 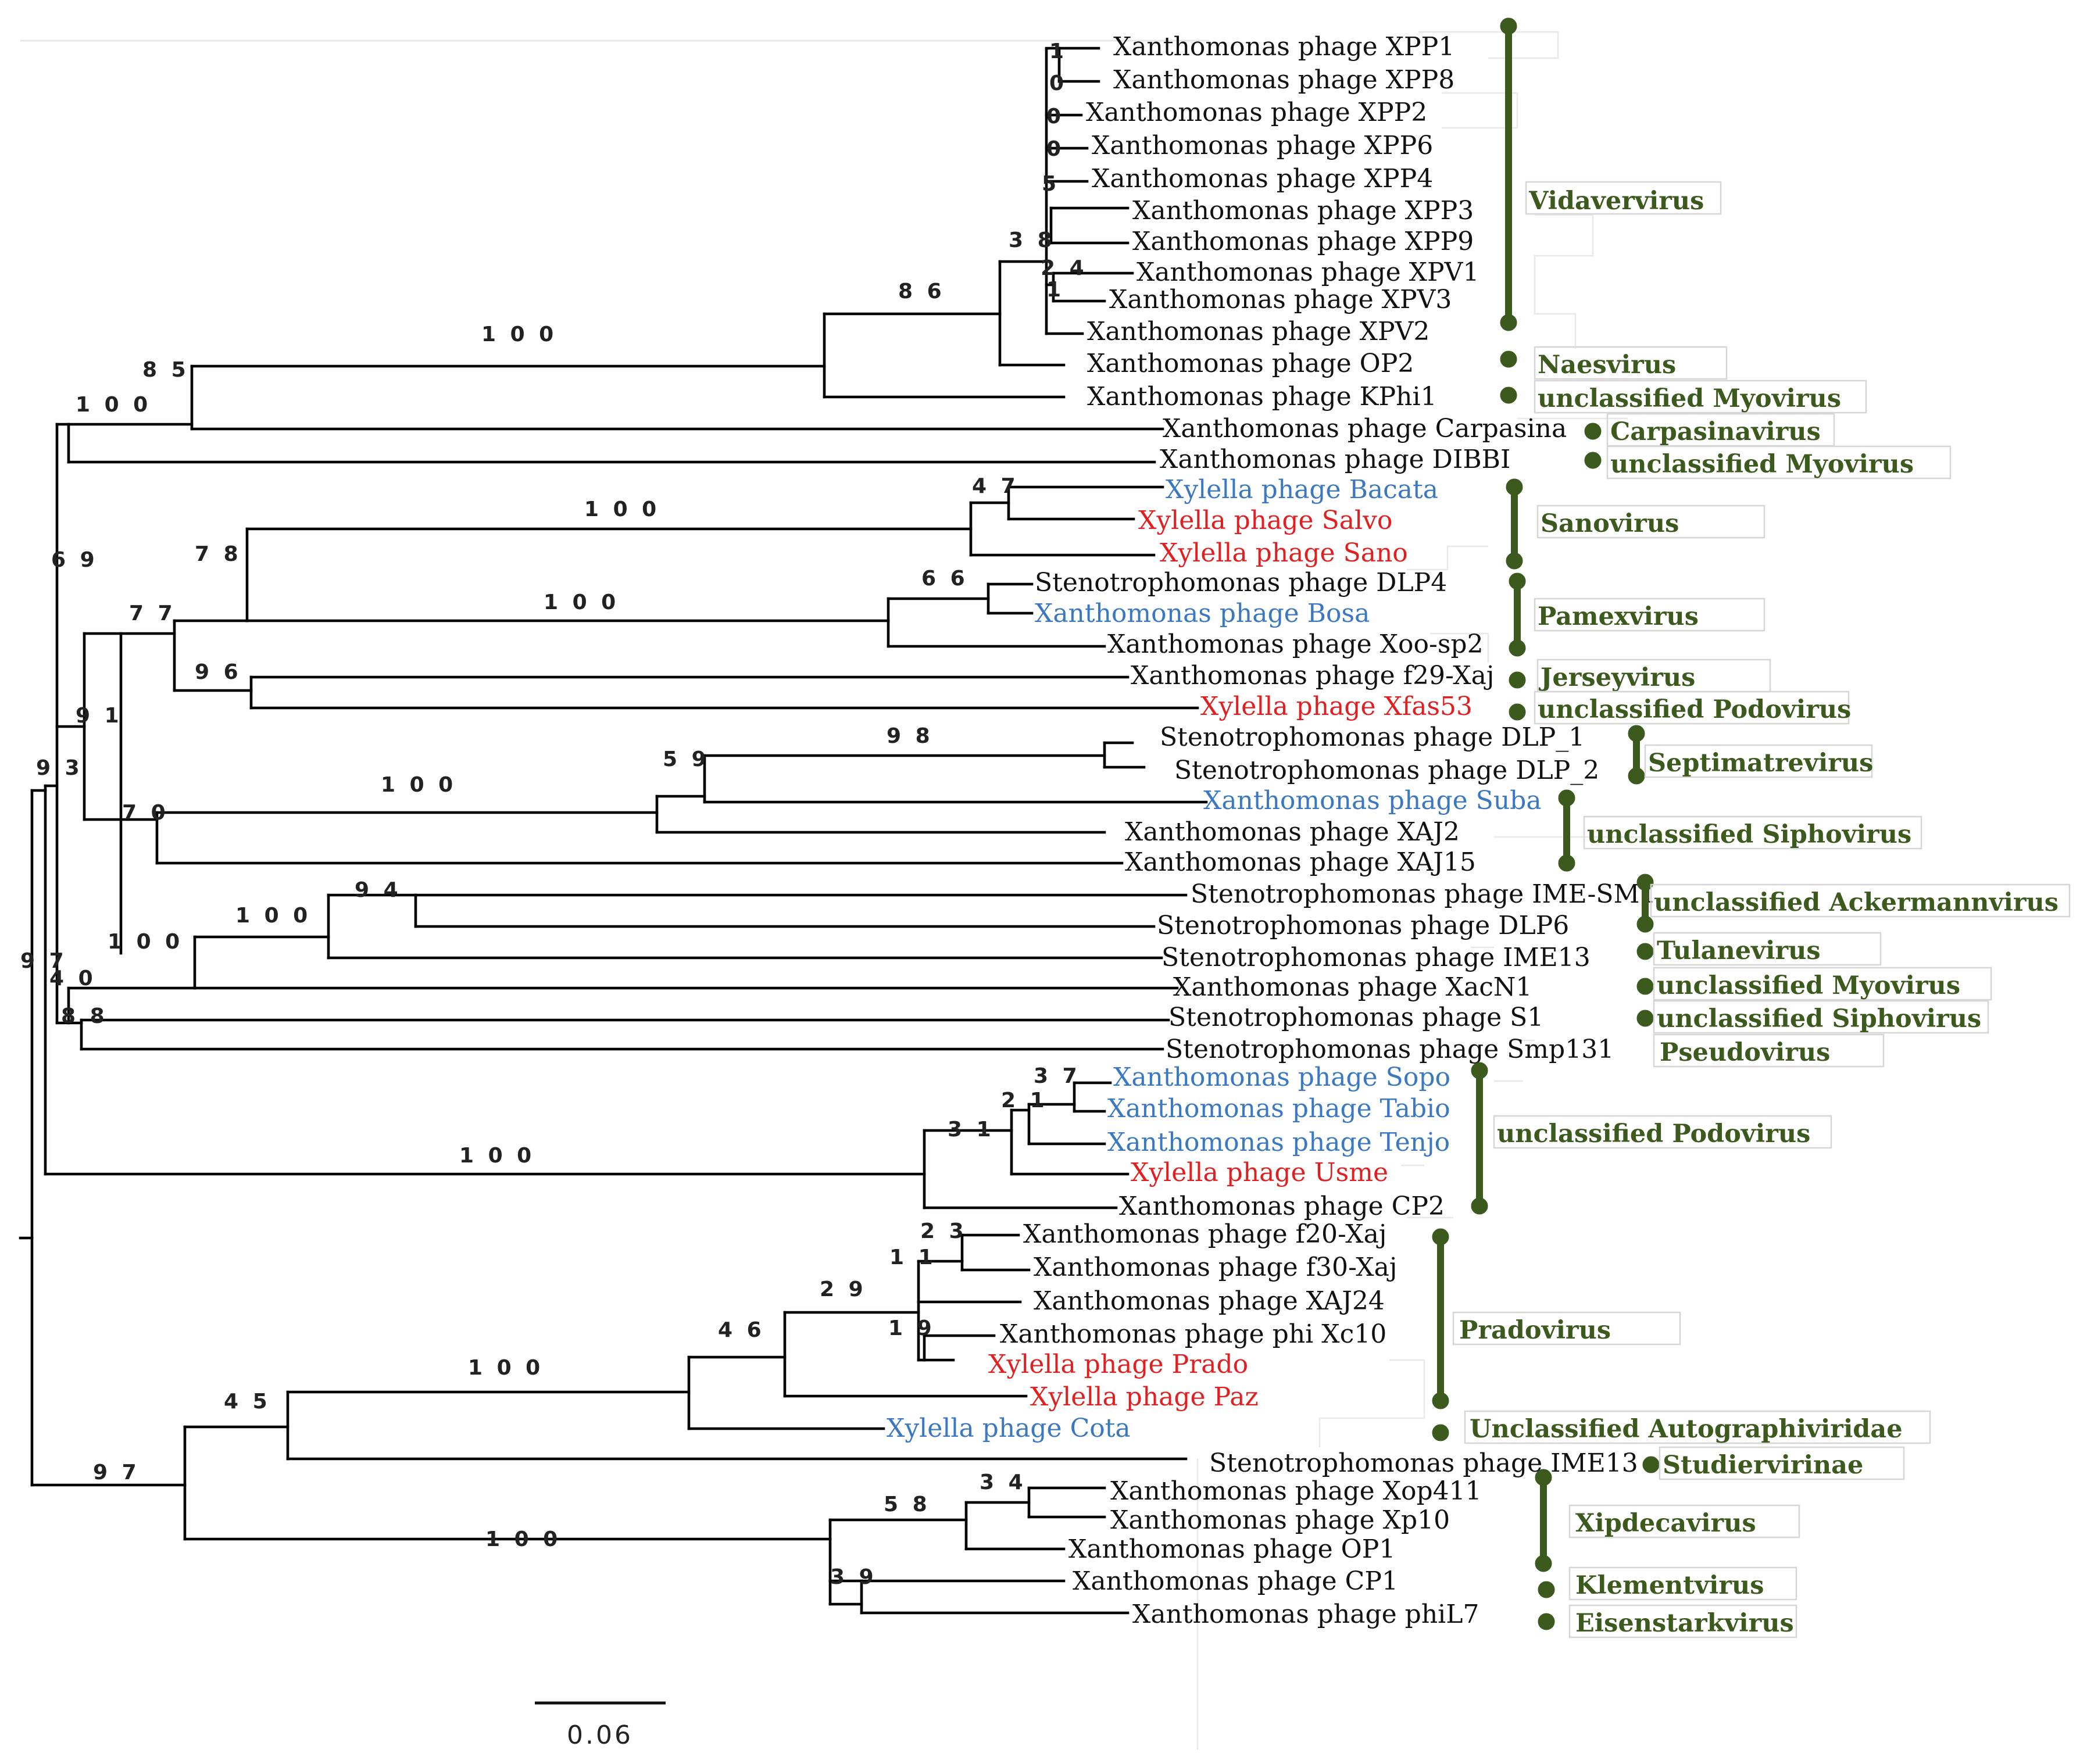 I want to click on taxon-label: Stenotrophomonas phage Smp131, so click(x=1390, y=1050).